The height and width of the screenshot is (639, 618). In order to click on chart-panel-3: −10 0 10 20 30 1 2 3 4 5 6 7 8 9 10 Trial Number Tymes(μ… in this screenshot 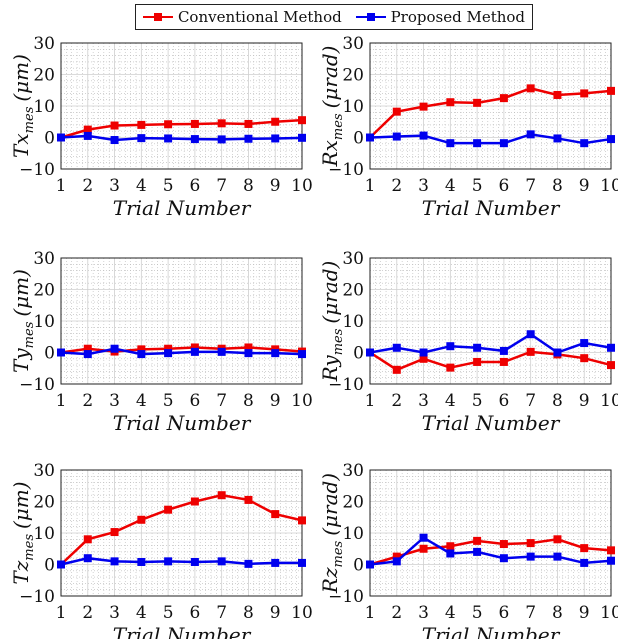, I will do `click(161, 342)`.